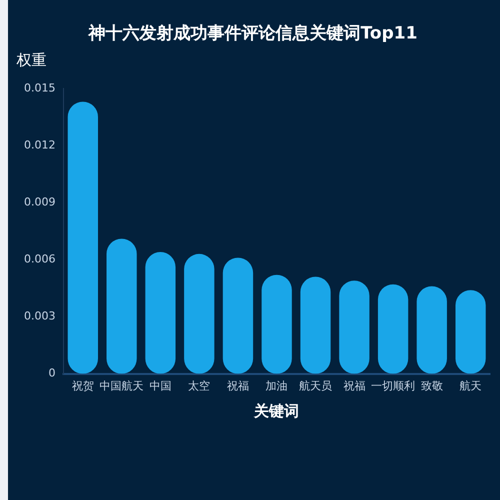 This screenshot has height=500, width=500. I want to click on y-tick-label: 0.009, so click(40, 201).